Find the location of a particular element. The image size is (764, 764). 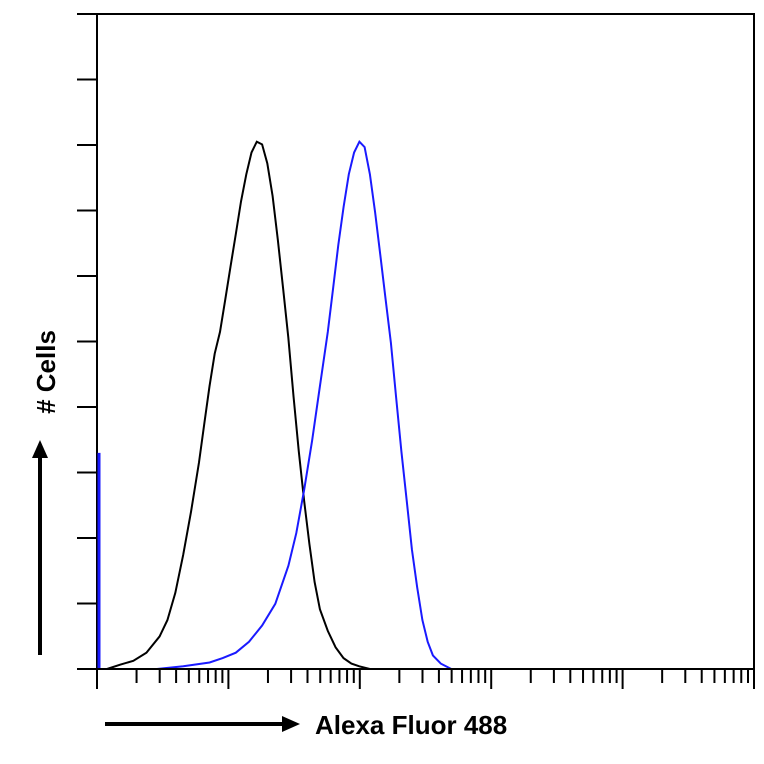

y-axis-ticks is located at coordinates (87, 341).